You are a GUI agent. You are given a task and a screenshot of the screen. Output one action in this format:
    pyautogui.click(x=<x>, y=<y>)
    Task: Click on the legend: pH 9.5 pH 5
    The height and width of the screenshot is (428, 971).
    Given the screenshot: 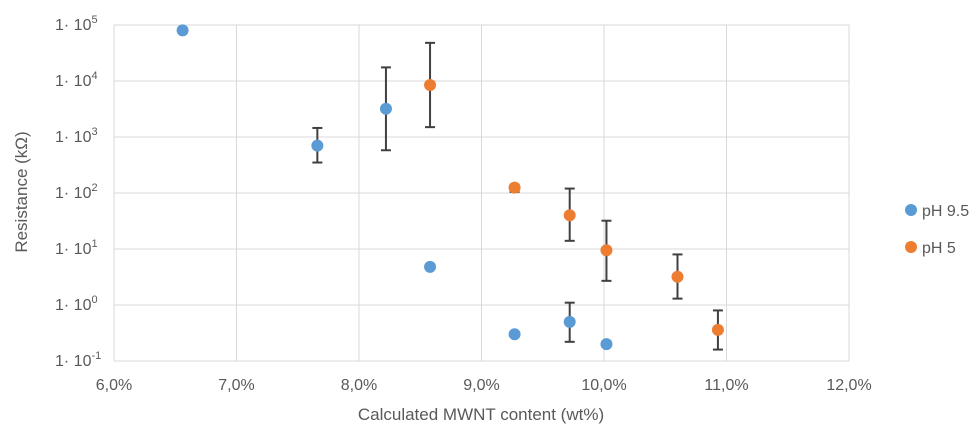 What is the action you would take?
    pyautogui.click(x=937, y=230)
    